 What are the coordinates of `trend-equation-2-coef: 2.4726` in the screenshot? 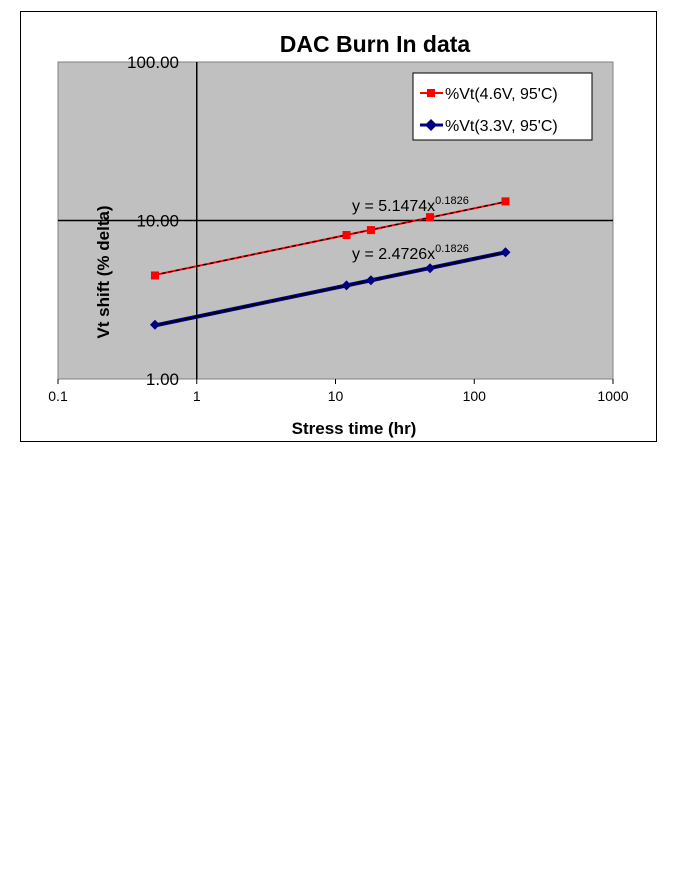 It's located at (402, 254).